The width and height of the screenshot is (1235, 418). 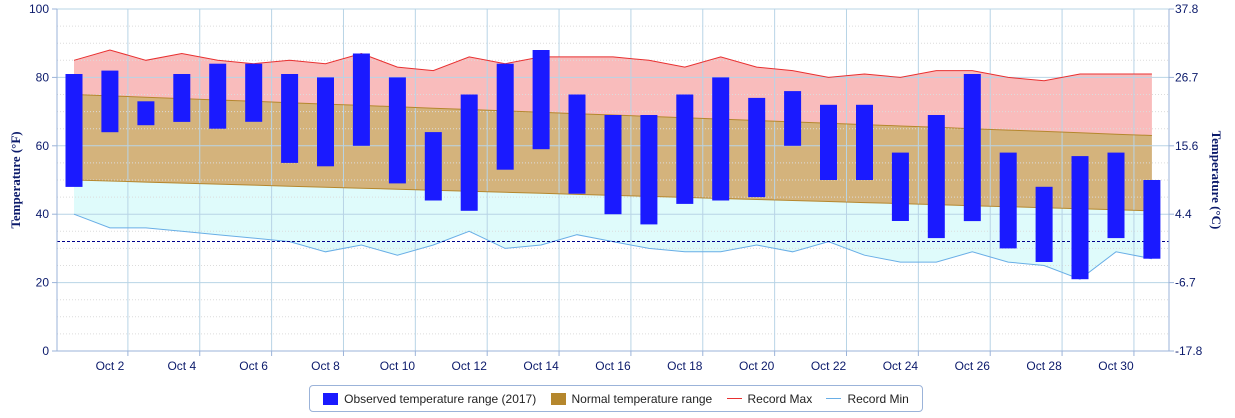 What do you see at coordinates (15, 179) in the screenshot?
I see `y-axis-title-left: Temperature (°F)` at bounding box center [15, 179].